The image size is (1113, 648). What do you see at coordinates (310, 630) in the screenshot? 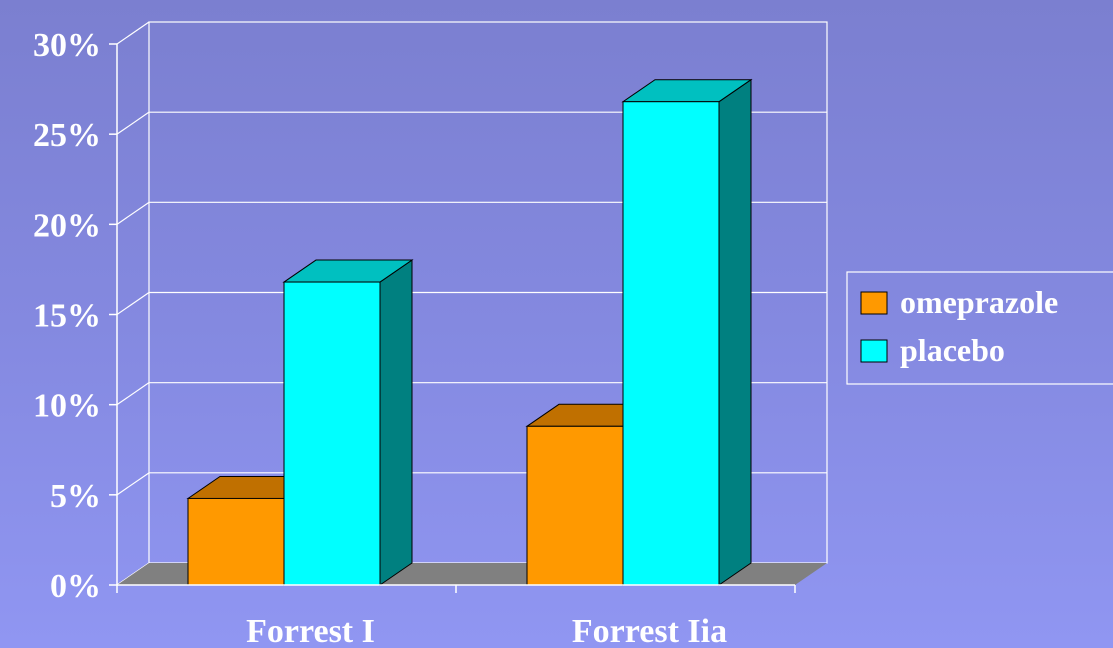
I see `x-category-label: Forrest I` at bounding box center [310, 630].